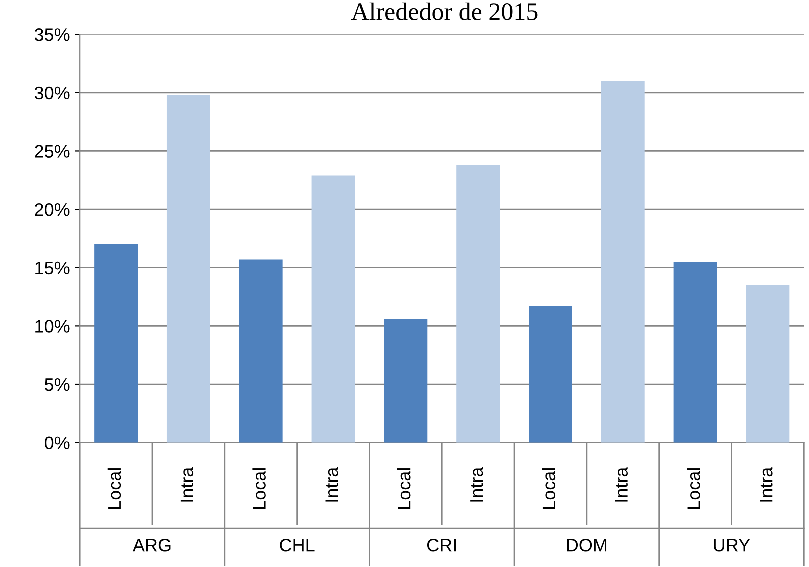 This screenshot has width=809, height=567. What do you see at coordinates (52, 93) in the screenshot?
I see `y-tick-label: 30%` at bounding box center [52, 93].